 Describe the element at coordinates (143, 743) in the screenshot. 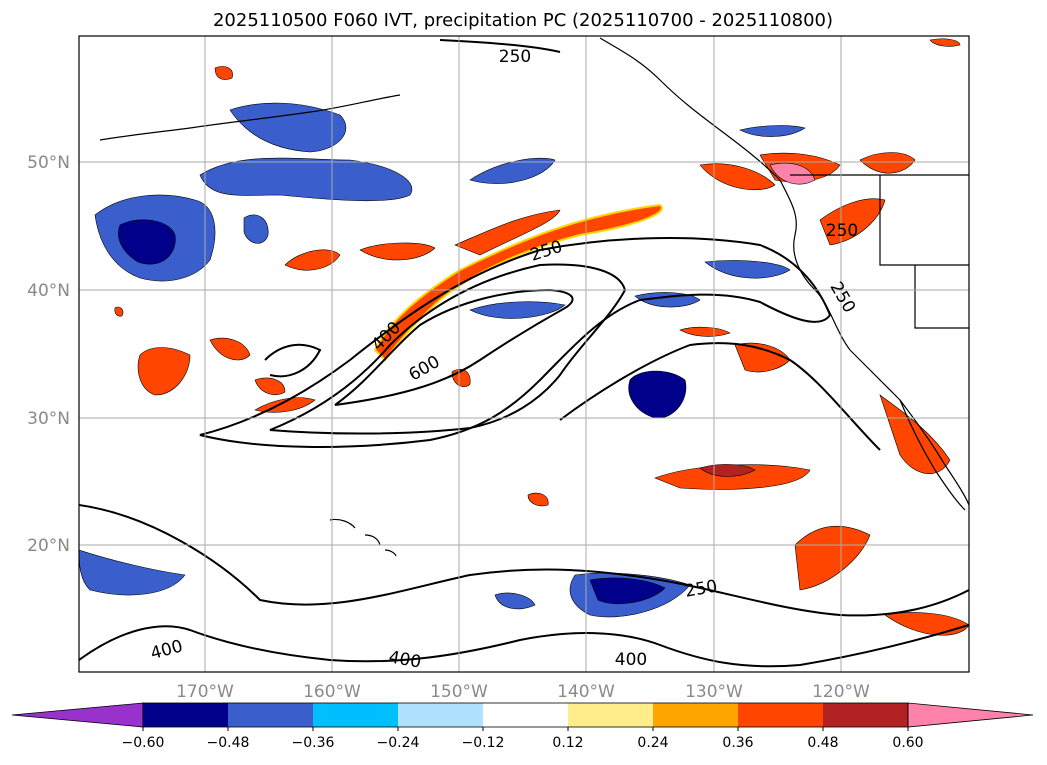

I see `colorbar-tick-label: −0.60` at that location.